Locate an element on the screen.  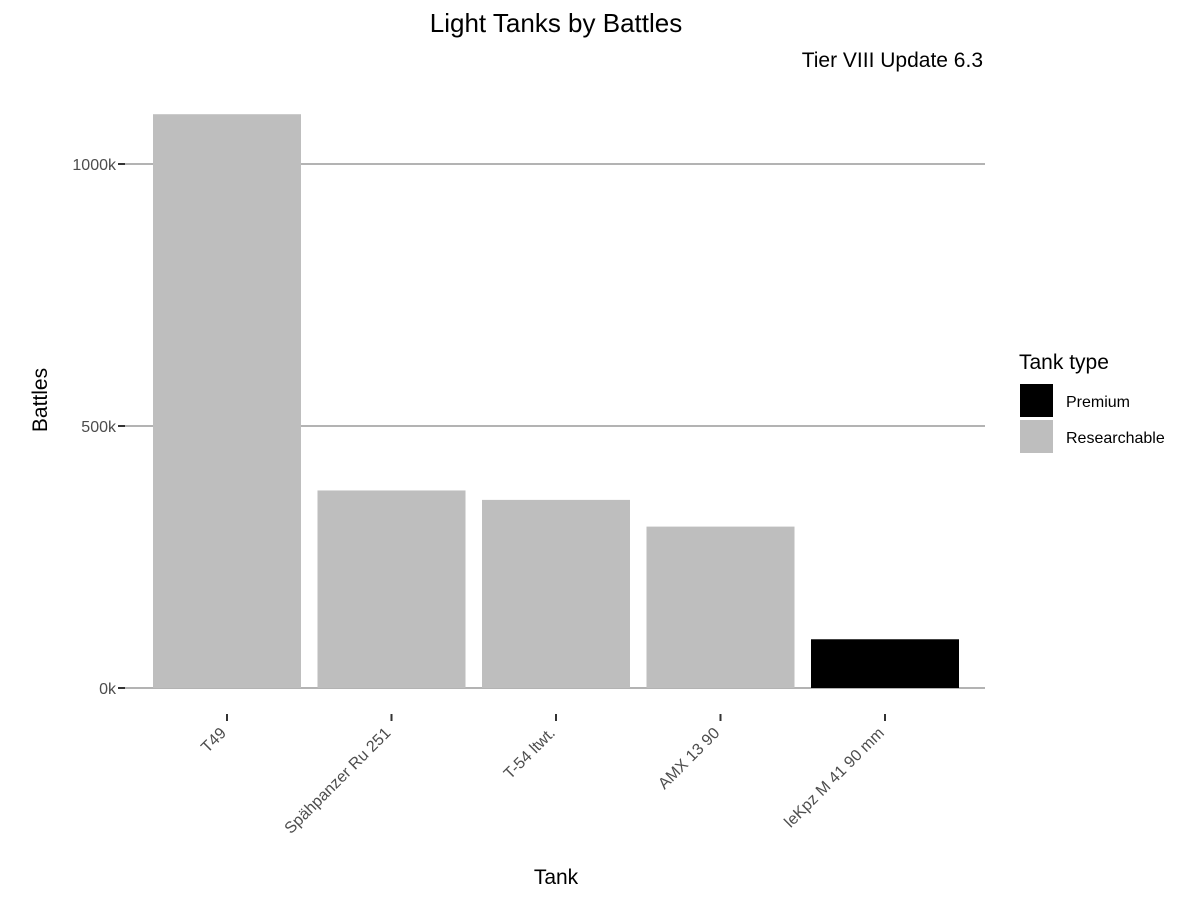
x-tick-label-2: T-54 ltwt. is located at coordinates (530, 754).